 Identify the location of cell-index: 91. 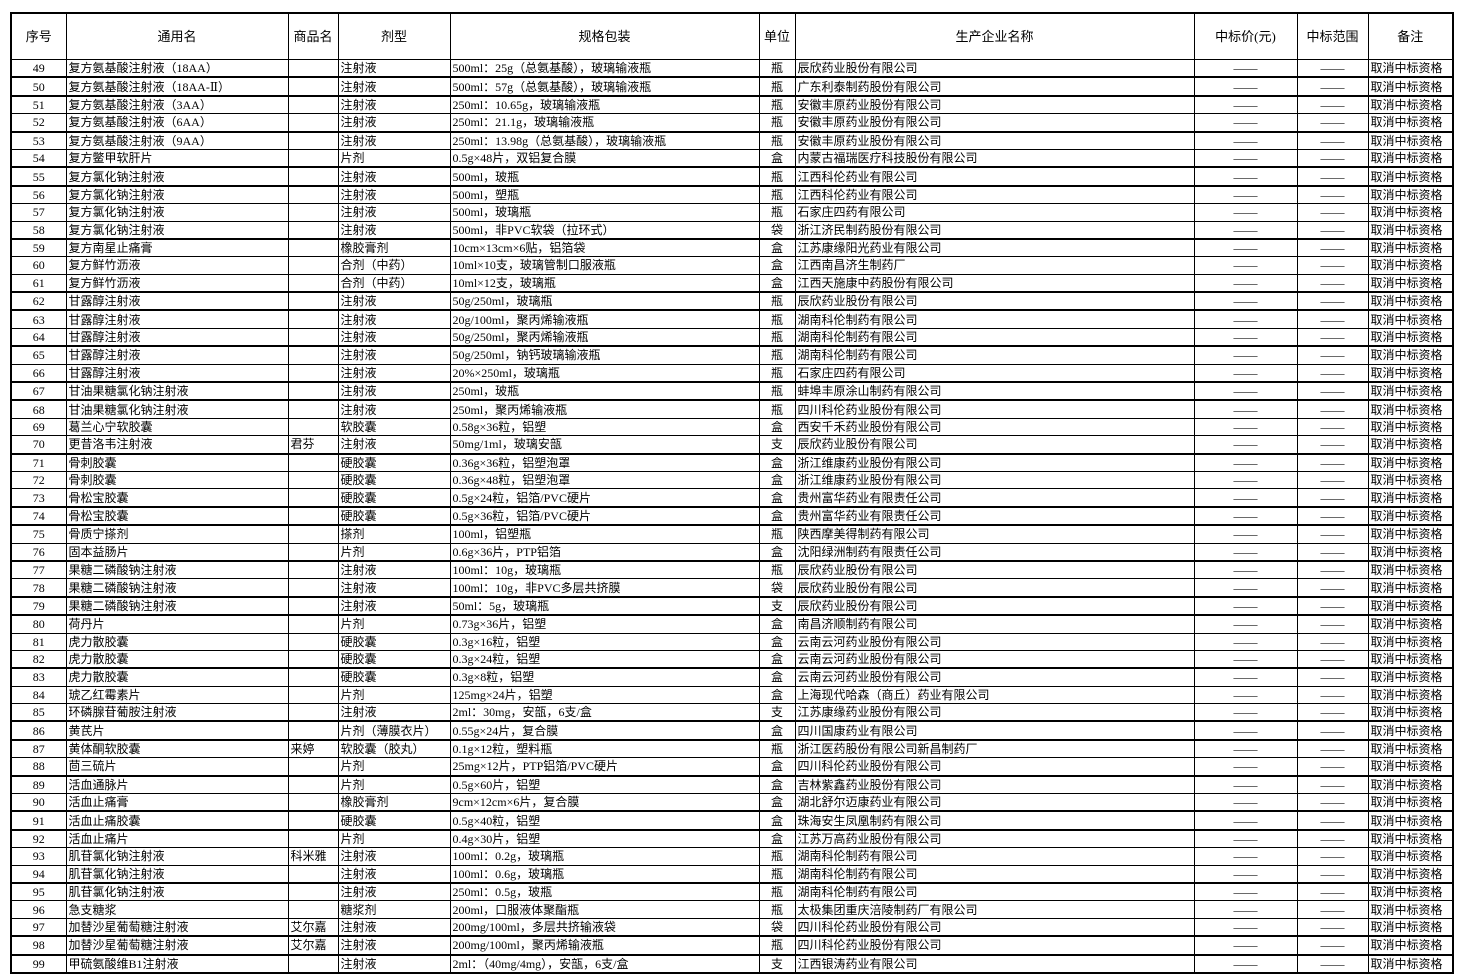
(38, 820).